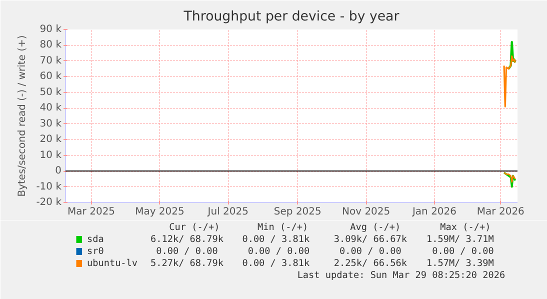  What do you see at coordinates (159, 212) in the screenshot?
I see `x-tick-label: May 2025` at bounding box center [159, 212].